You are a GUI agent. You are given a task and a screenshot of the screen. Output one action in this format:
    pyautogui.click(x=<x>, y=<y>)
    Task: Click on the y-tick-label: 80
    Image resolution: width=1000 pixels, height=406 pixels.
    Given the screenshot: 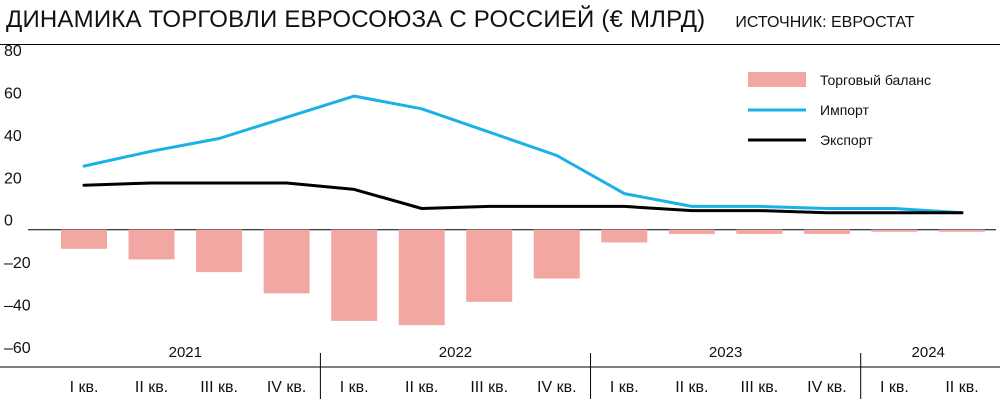 What is the action you would take?
    pyautogui.click(x=13, y=51)
    